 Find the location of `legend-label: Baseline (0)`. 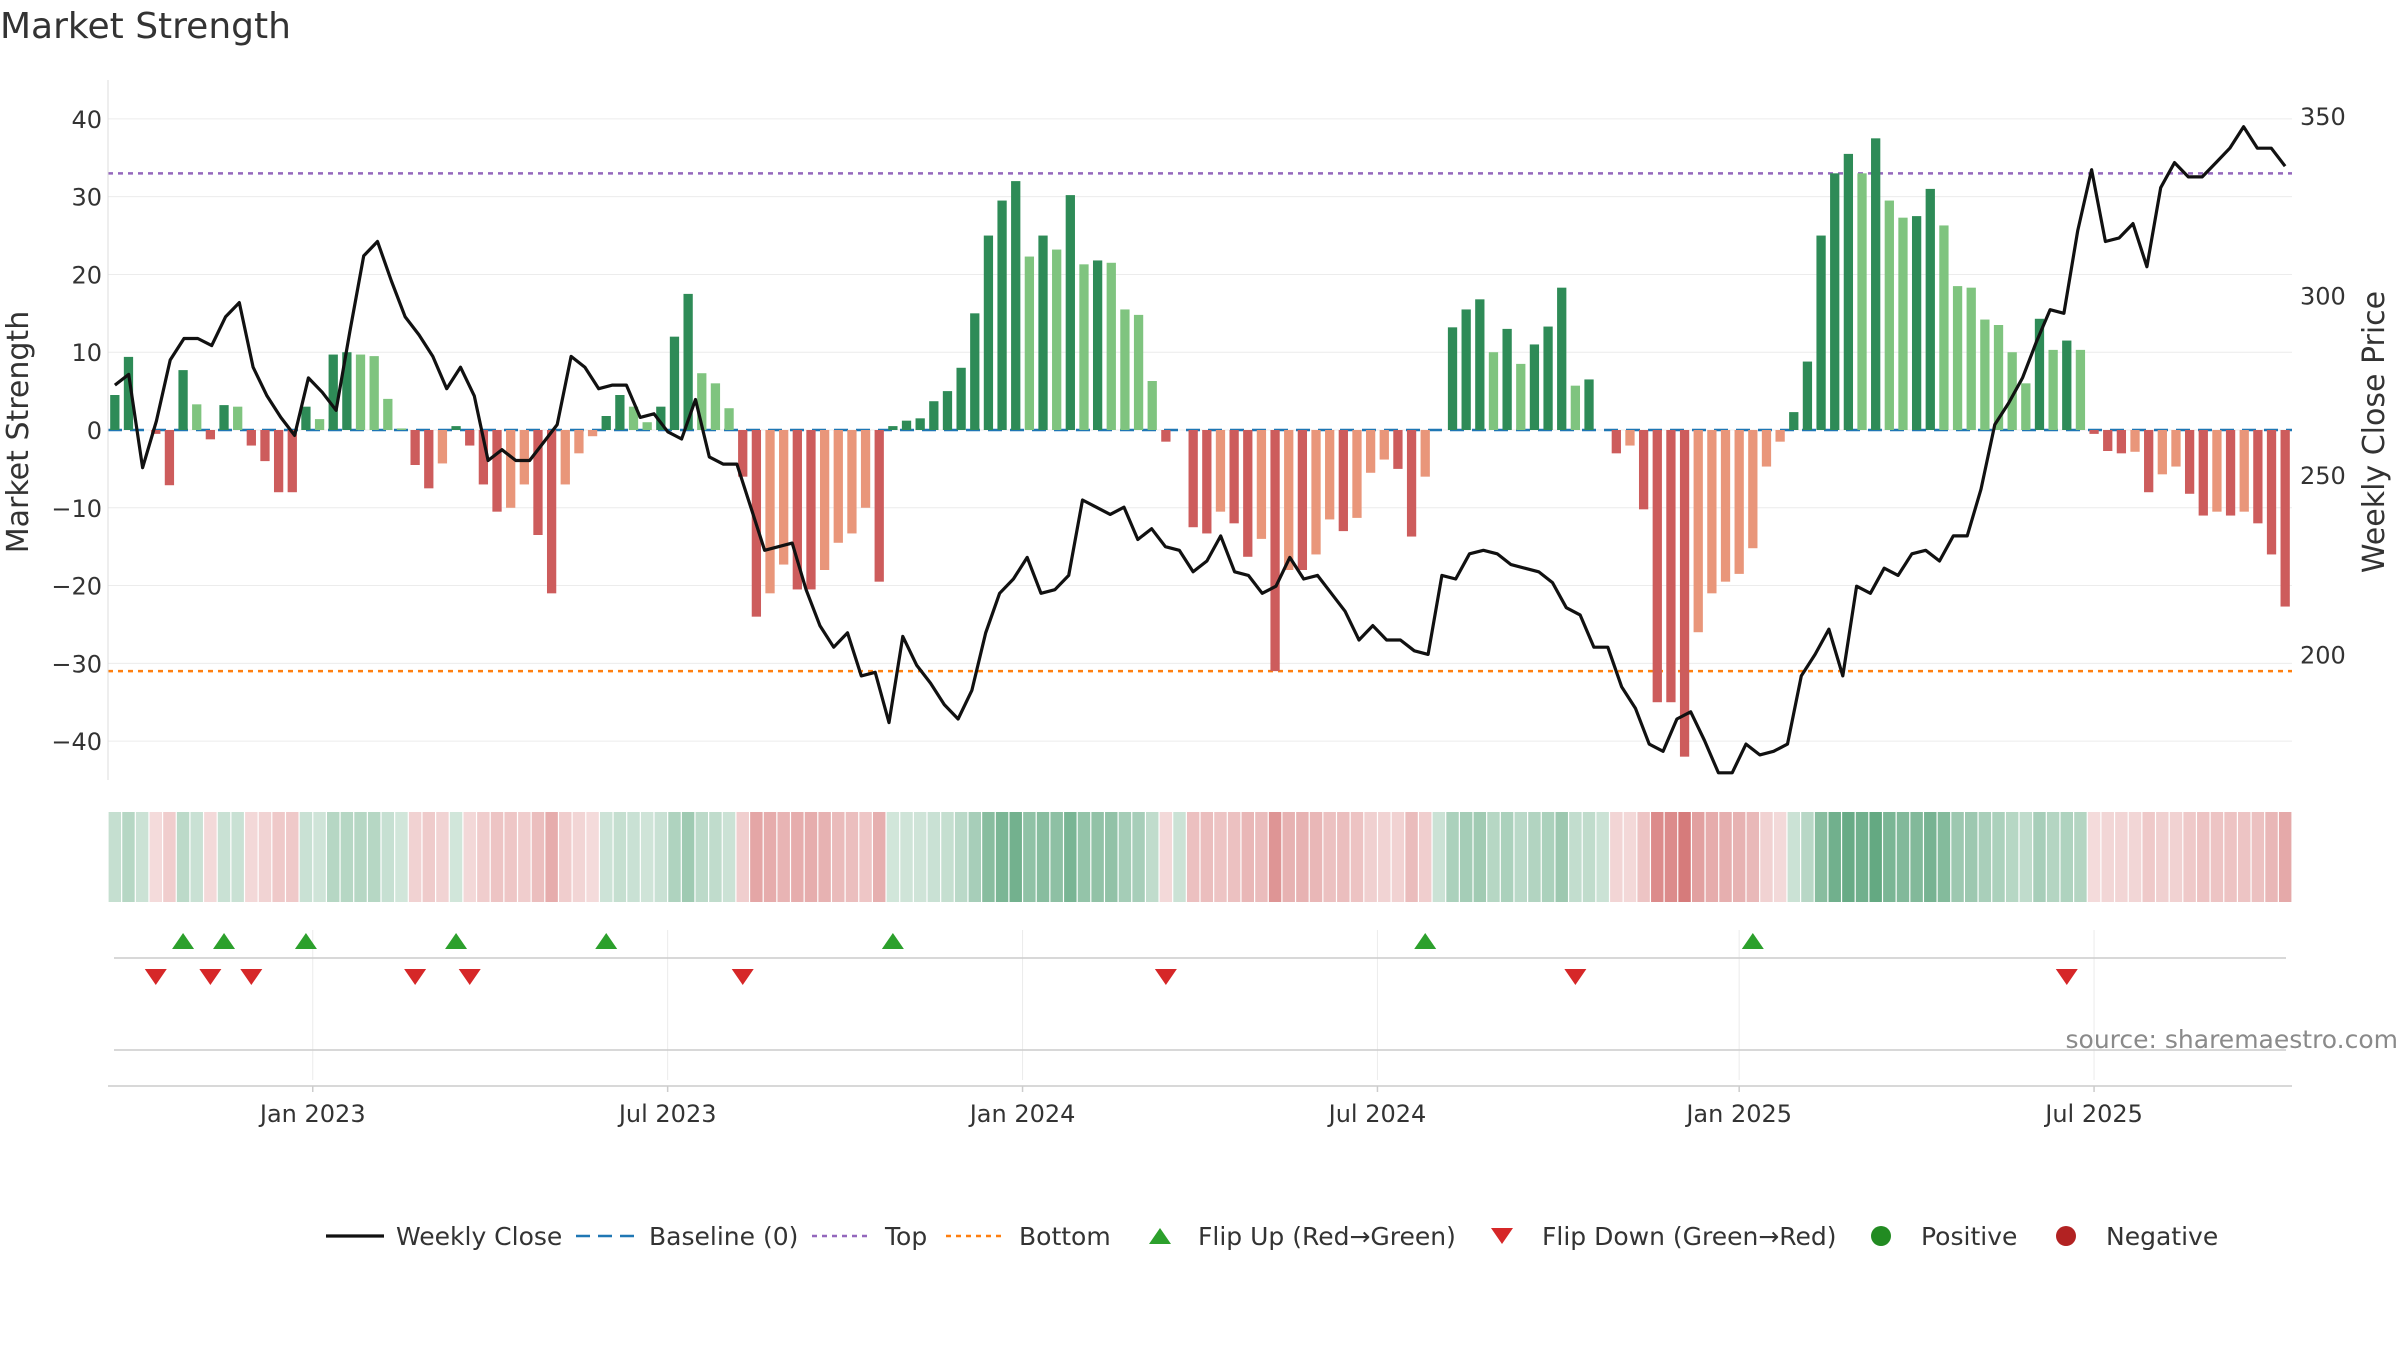

legend-label: Baseline (0) is located at coordinates (723, 1236).